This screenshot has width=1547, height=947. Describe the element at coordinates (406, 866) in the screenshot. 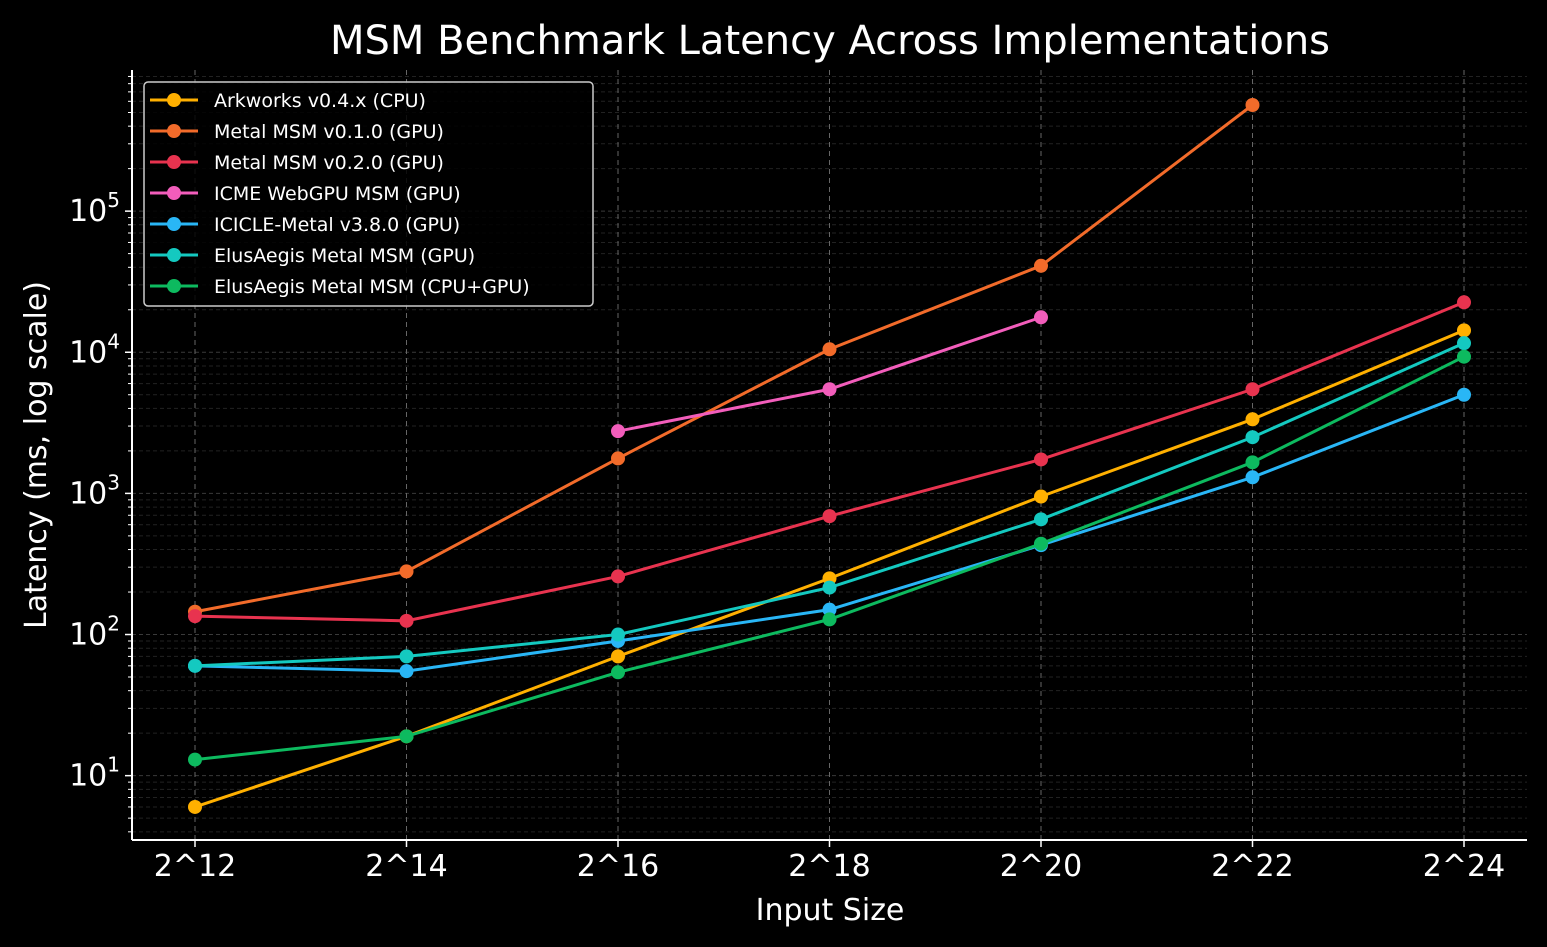

I see `x-tick-label: 2^14` at that location.